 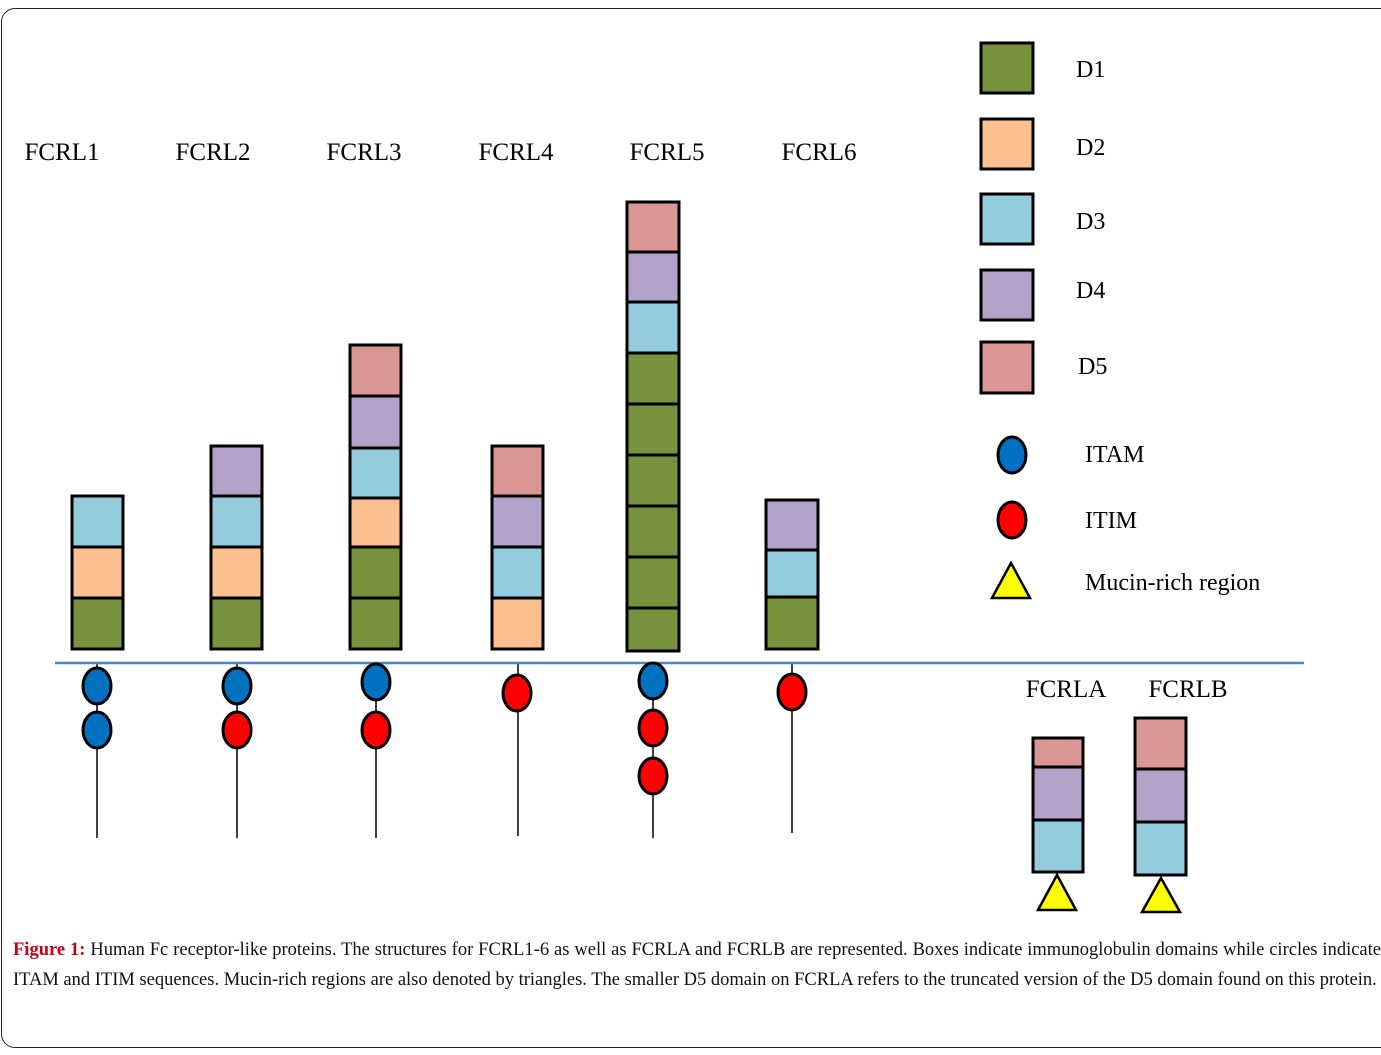 I want to click on receptor-fcrlb, so click(x=1160, y=815).